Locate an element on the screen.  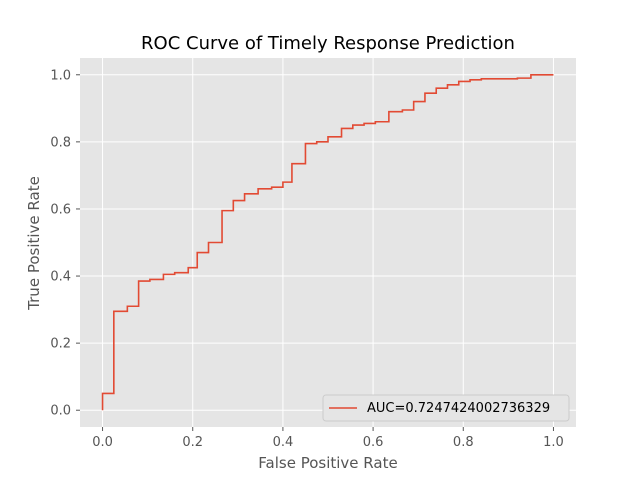
y-axis-label: True Positive Rate is located at coordinates (34, 243).